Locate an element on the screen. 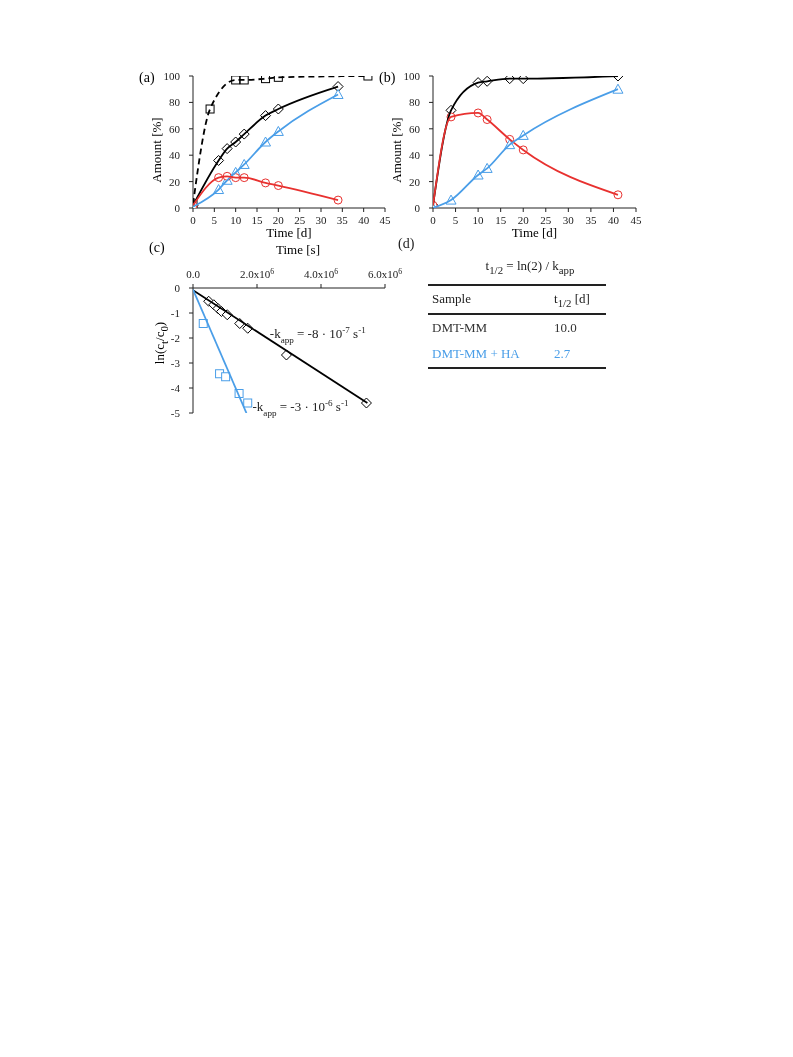 Image resolution: width=793 pixels, height=1057 pixels. text: (a) is located at coordinates (147, 78).